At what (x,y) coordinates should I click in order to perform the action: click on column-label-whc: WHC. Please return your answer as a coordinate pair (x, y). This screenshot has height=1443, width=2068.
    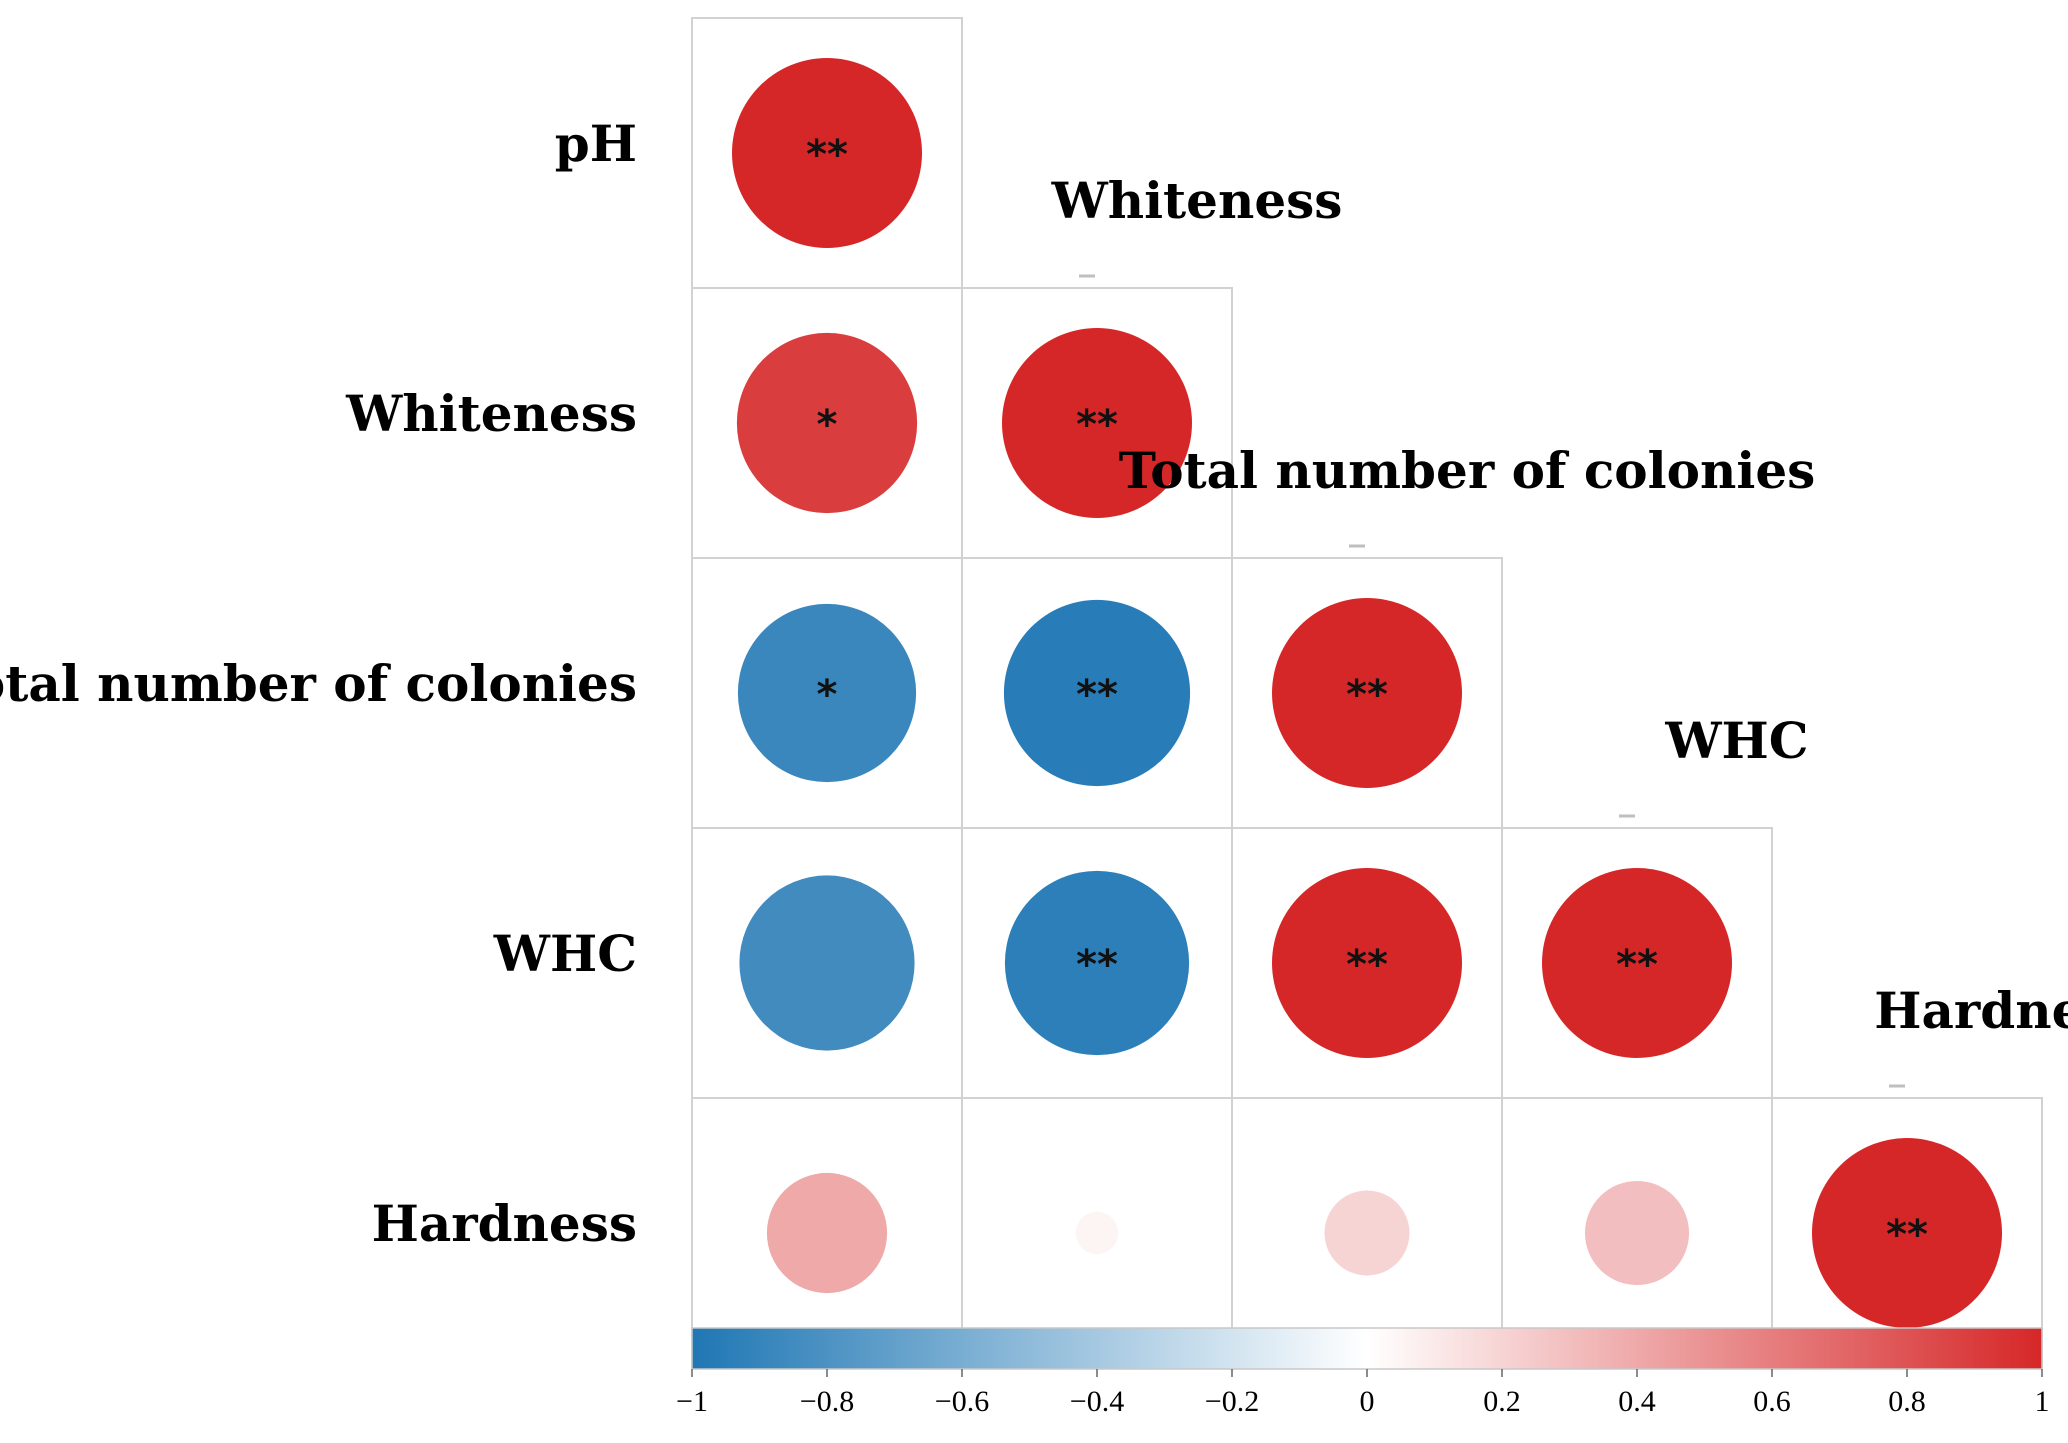
    Looking at the image, I should click on (1736, 740).